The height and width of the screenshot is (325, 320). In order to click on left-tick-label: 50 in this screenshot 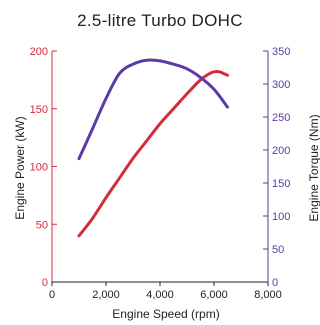, I will do `click(42, 225)`.